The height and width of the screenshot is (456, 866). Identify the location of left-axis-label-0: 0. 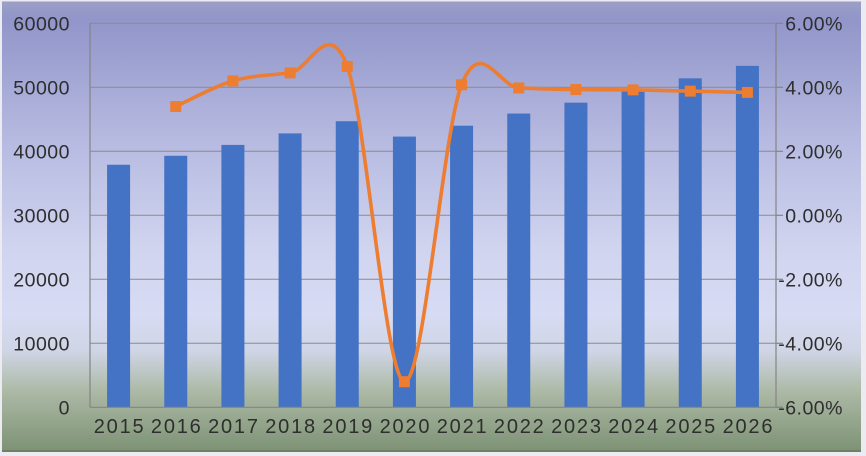
(64, 408).